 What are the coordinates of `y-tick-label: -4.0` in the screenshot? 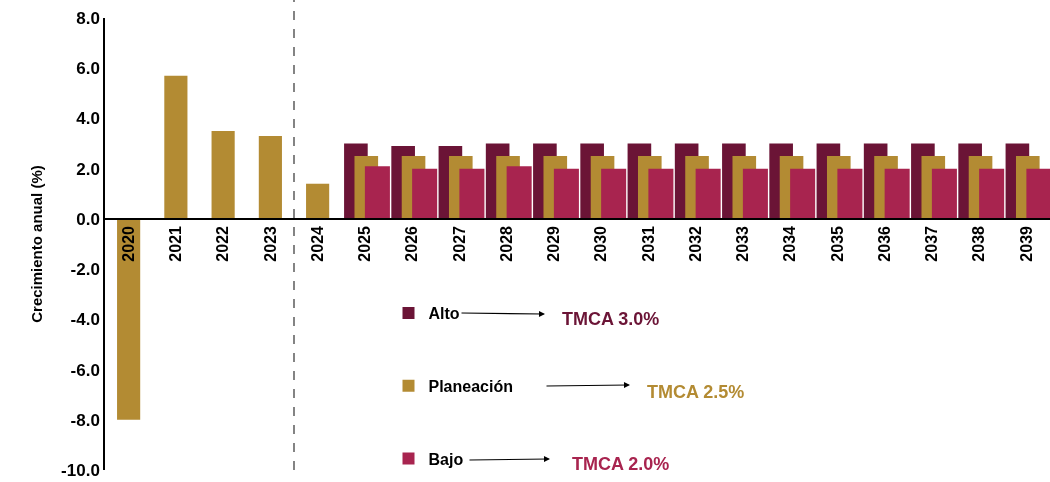 It's located at (85, 320).